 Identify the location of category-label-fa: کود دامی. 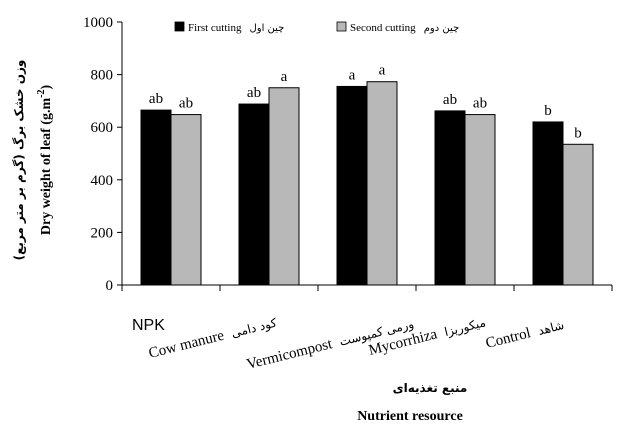
(254, 329).